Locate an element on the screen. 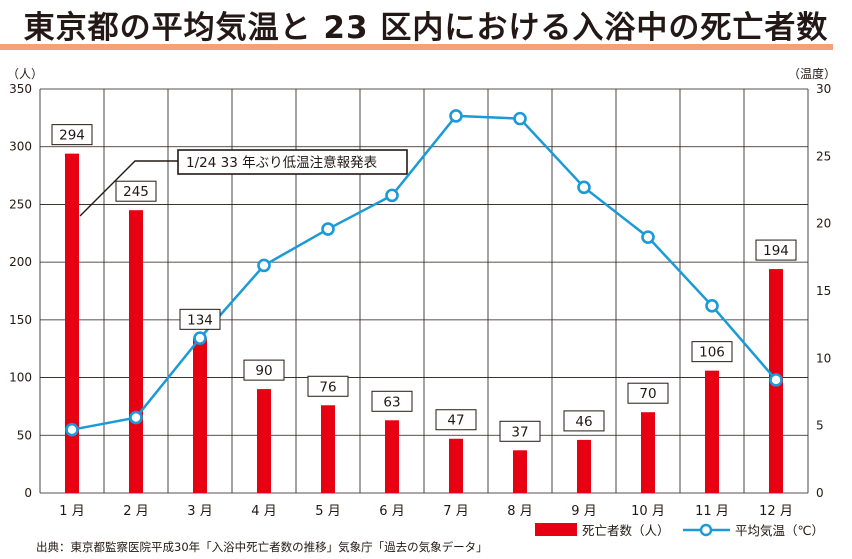  chart-title: 東京都の平均気温と 23 区内における入浴中の死亡者数 is located at coordinates (426, 28).